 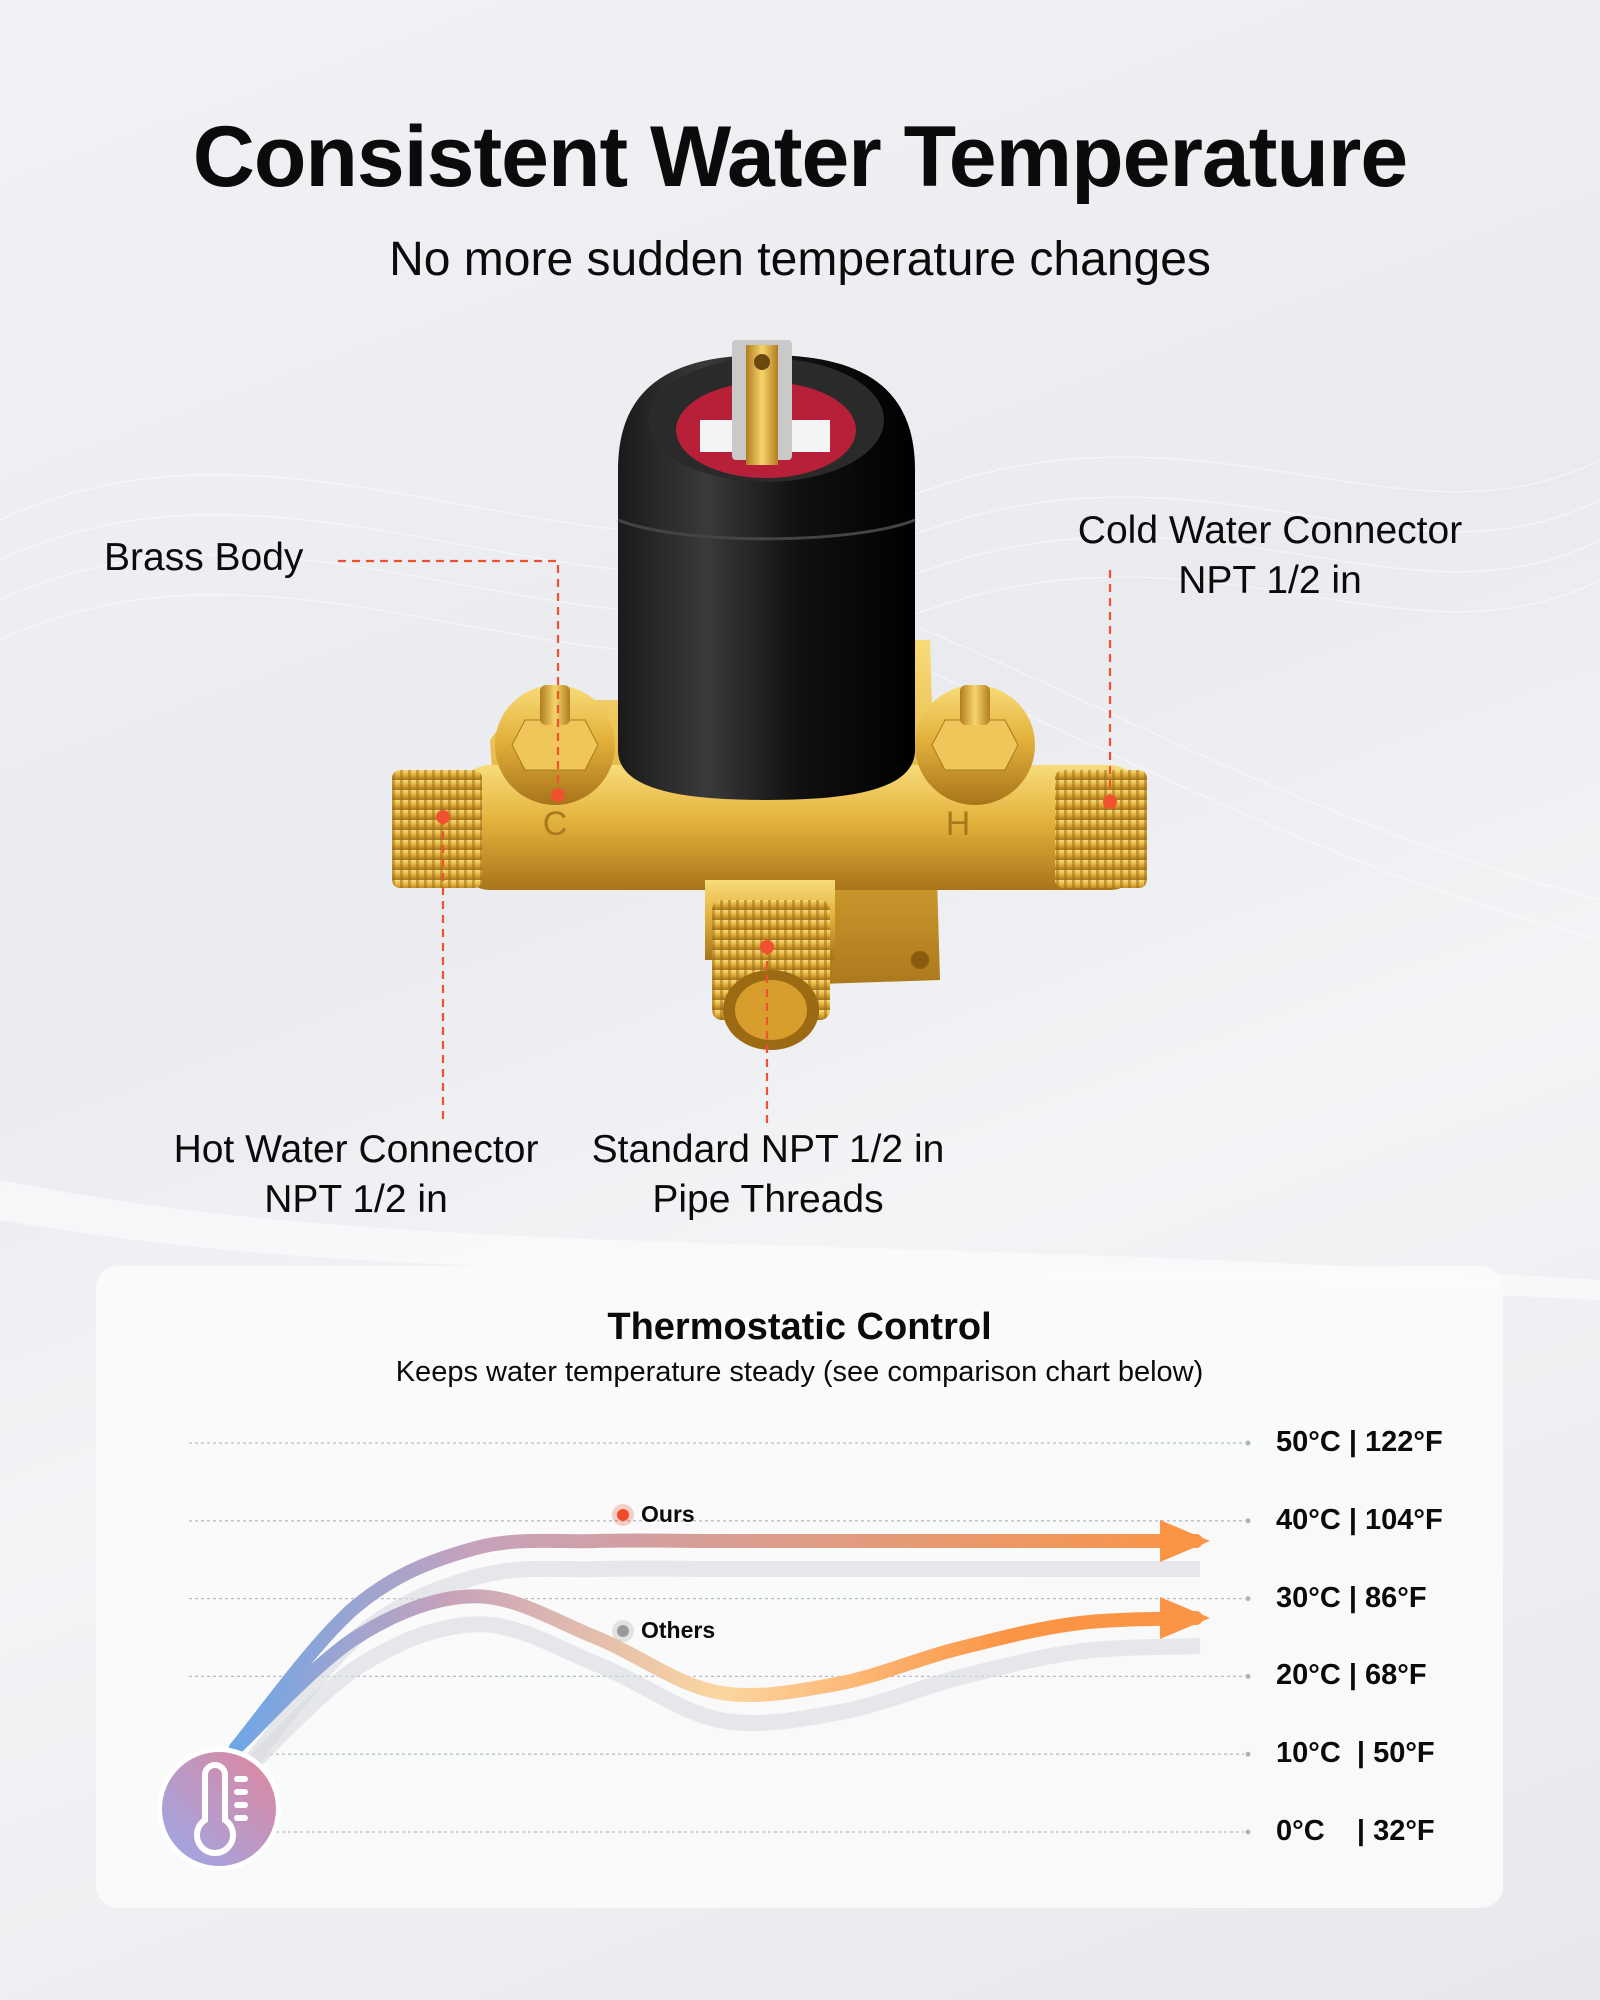 I want to click on brass-body-label: Brass Body, so click(x=204, y=557).